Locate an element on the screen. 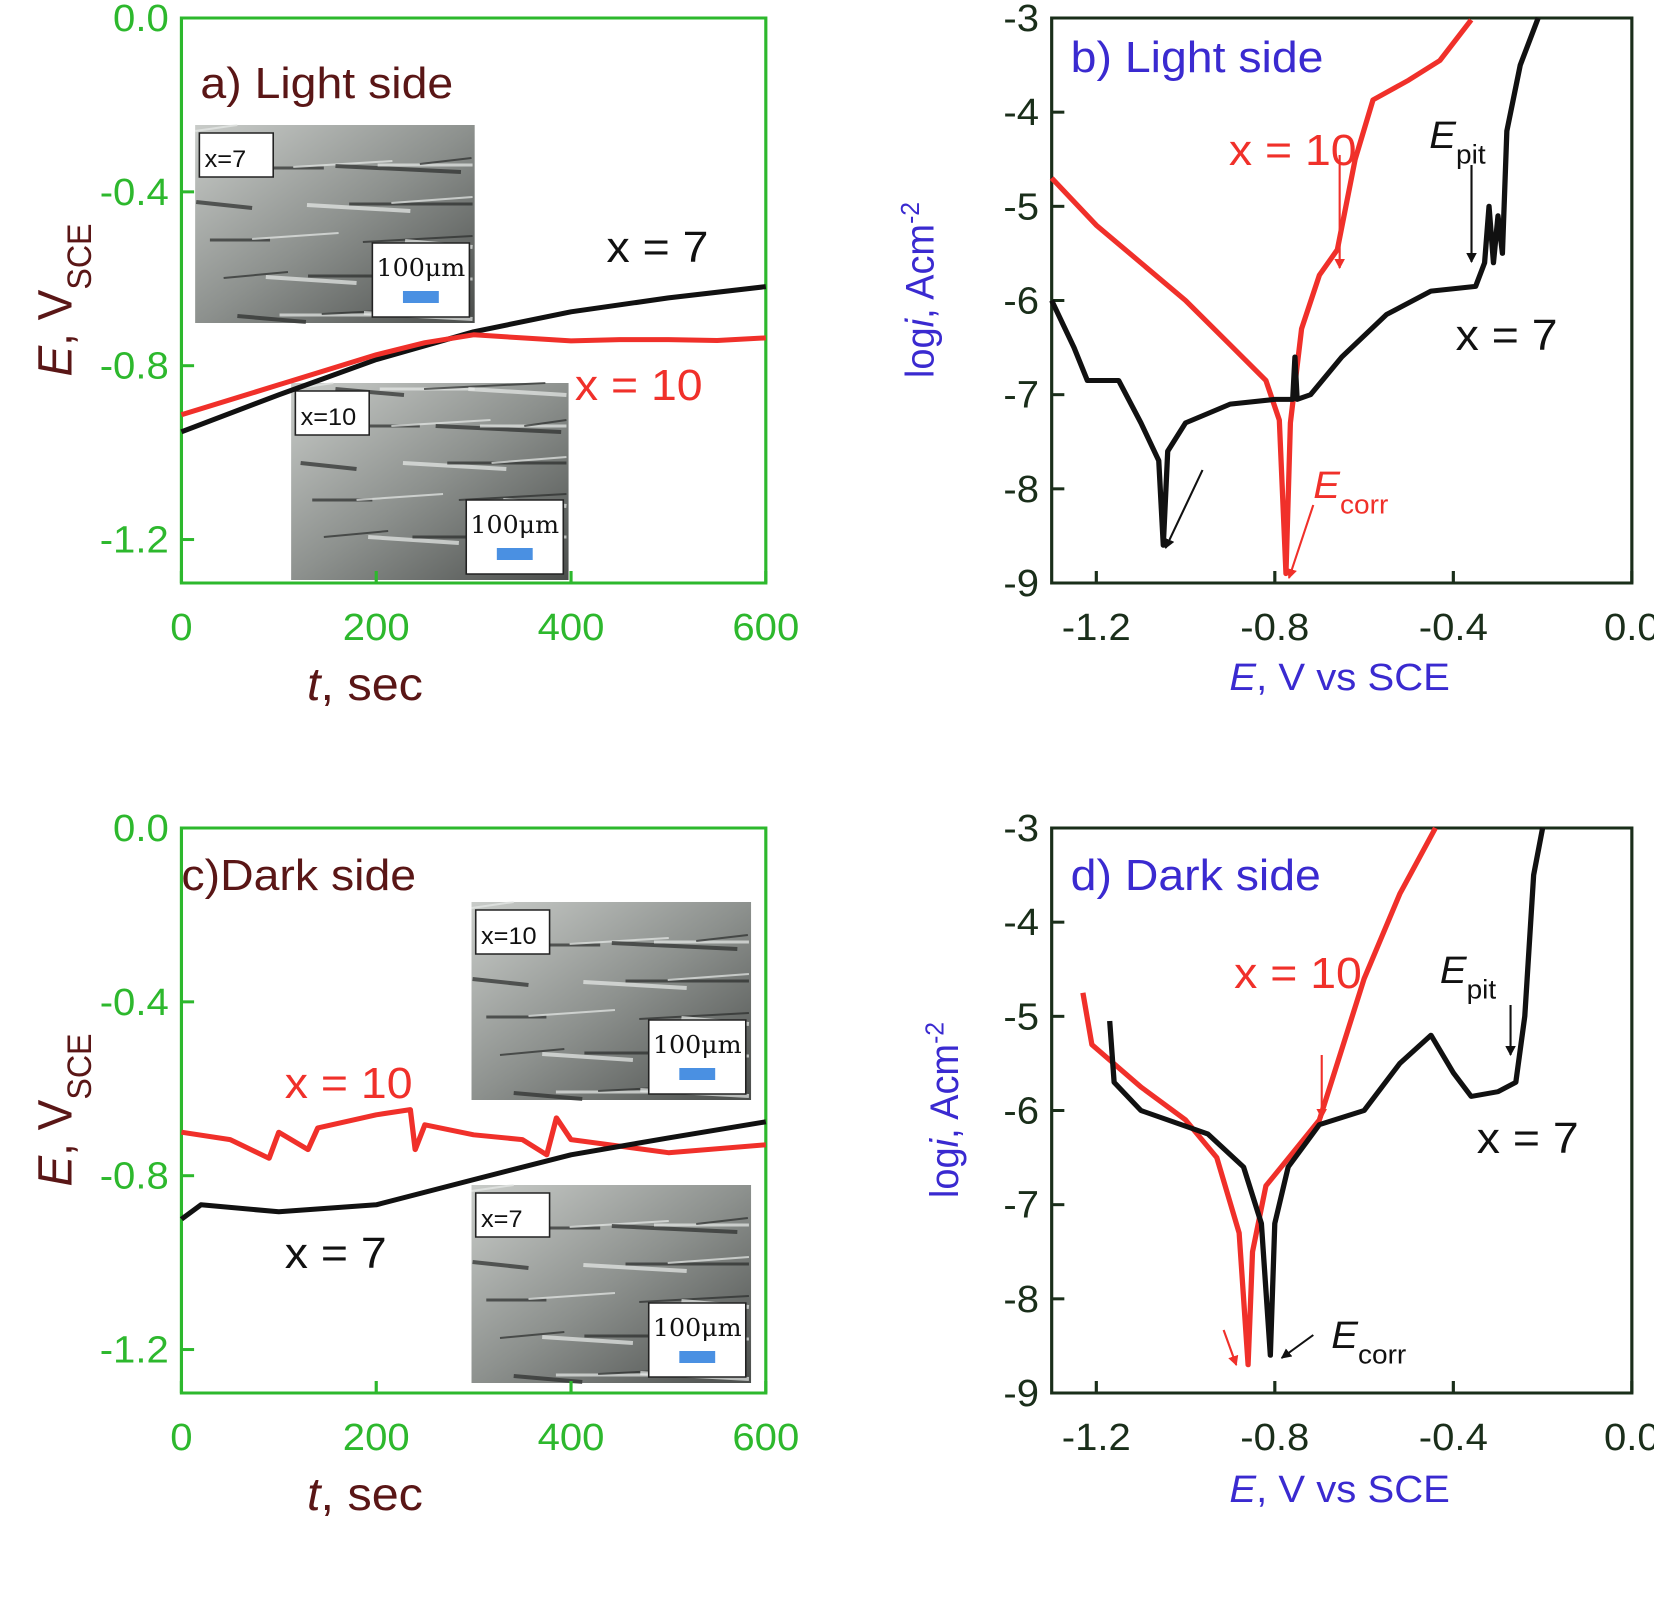  x-tick-label: -0.8 is located at coordinates (1274, 628).